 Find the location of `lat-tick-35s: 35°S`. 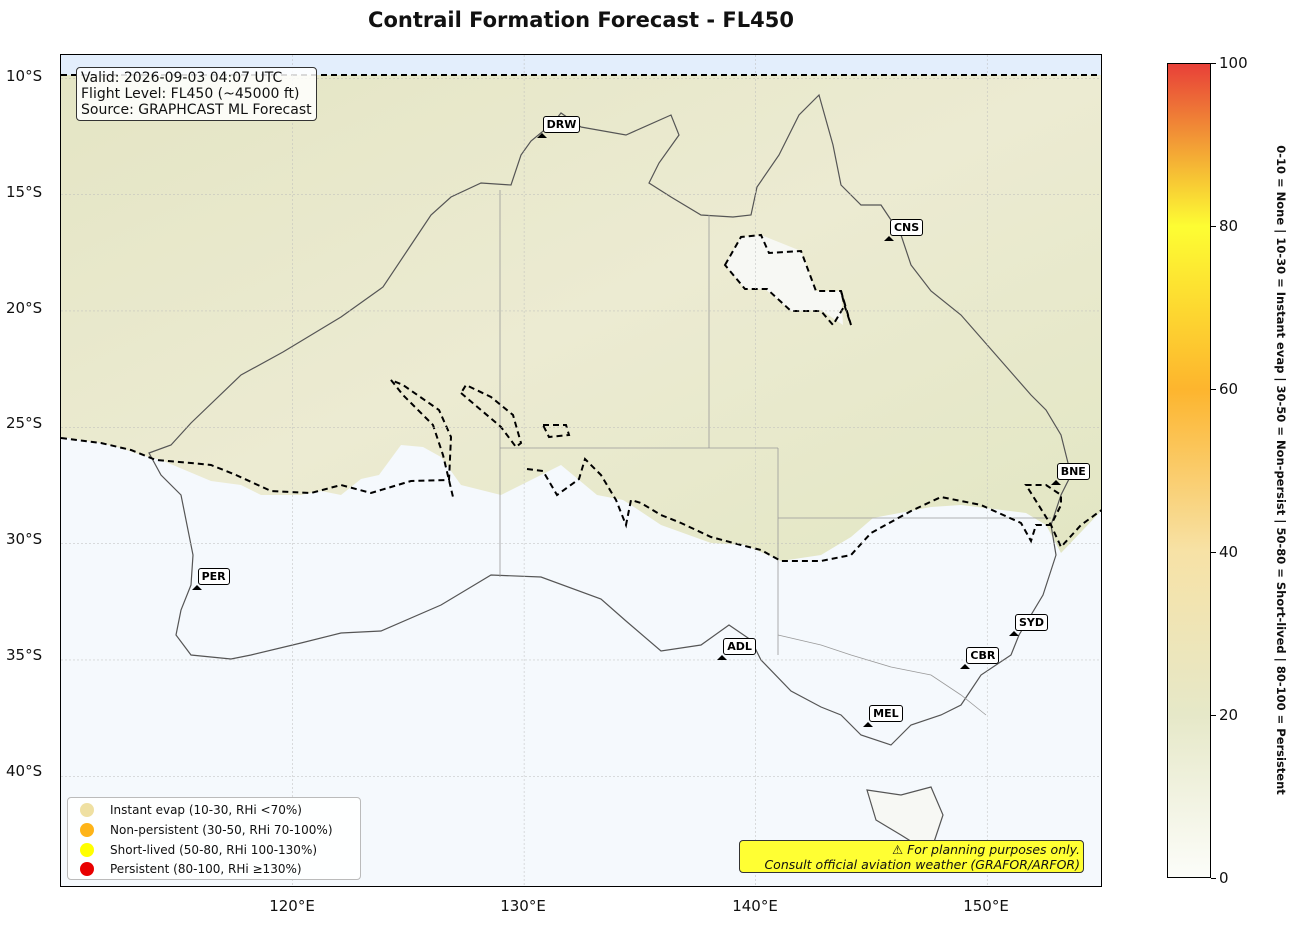

lat-tick-35s: 35°S is located at coordinates (24, 655).